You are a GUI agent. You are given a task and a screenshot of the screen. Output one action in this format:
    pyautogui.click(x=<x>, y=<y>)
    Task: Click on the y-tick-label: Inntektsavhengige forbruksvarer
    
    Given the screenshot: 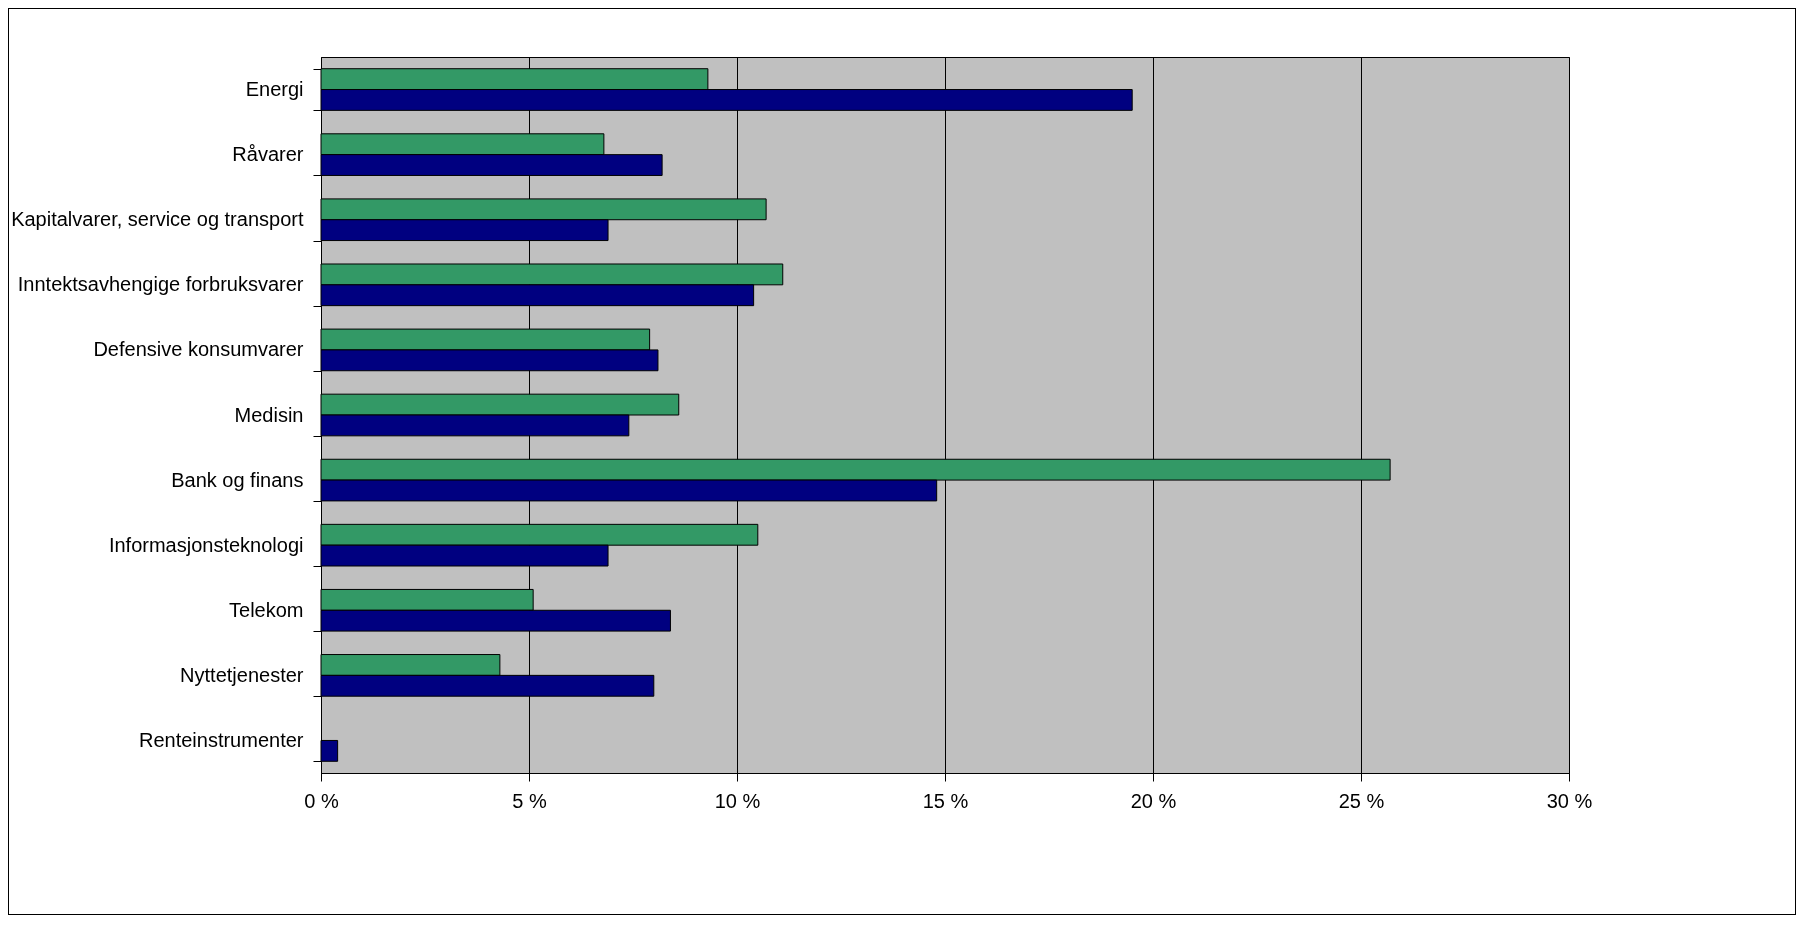 What is the action you would take?
    pyautogui.click(x=160, y=284)
    